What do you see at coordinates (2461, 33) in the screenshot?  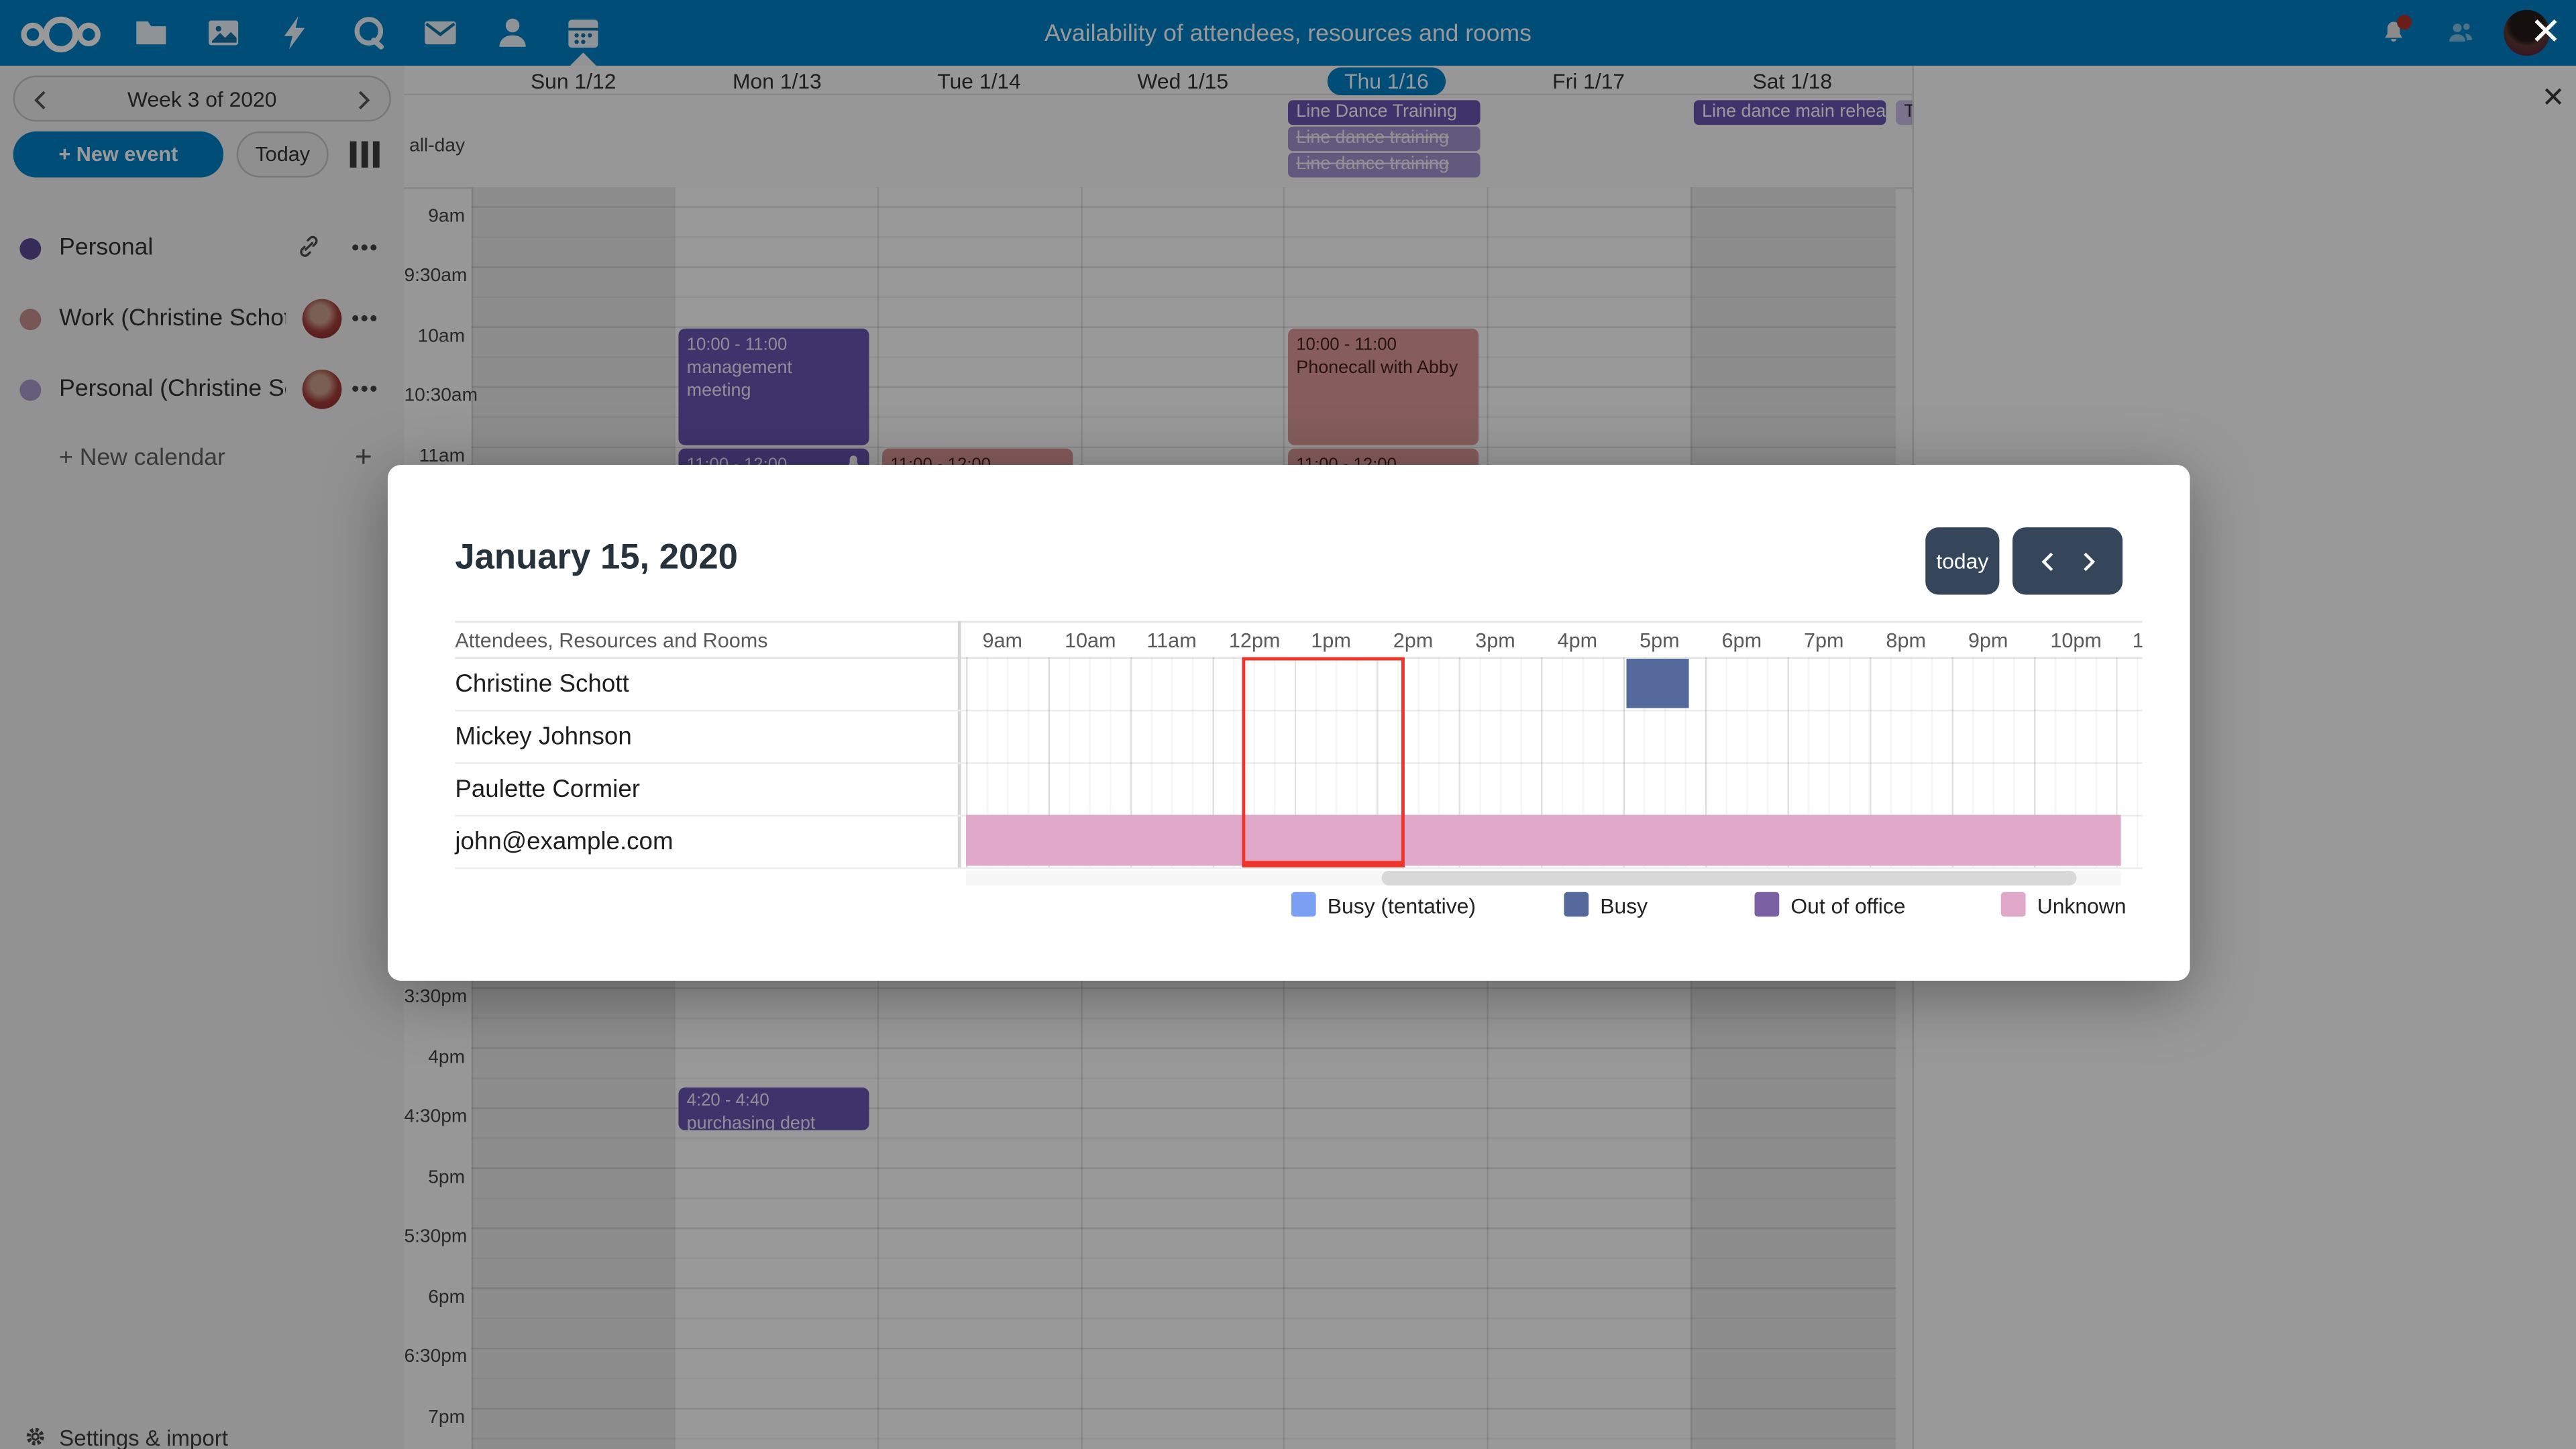 I see `contacts-menu-icon` at bounding box center [2461, 33].